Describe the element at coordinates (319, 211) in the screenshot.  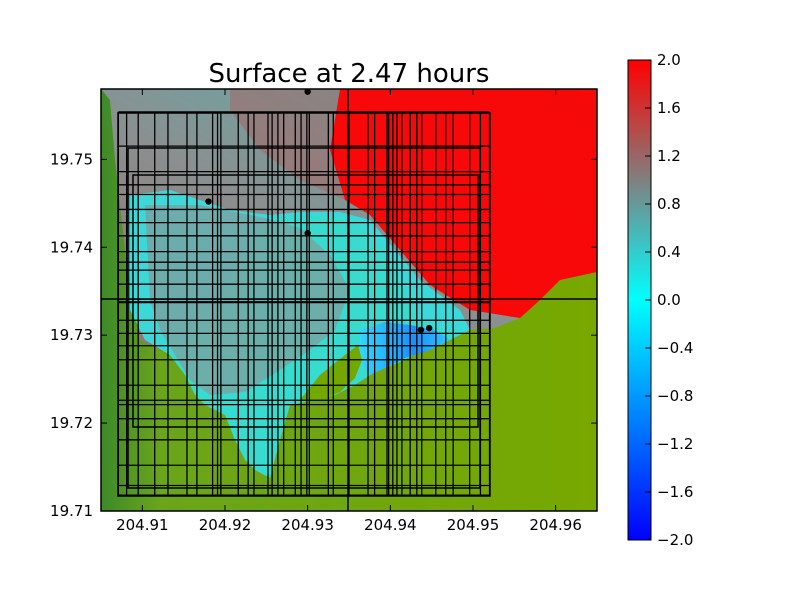
I see `gauge-markers` at that location.